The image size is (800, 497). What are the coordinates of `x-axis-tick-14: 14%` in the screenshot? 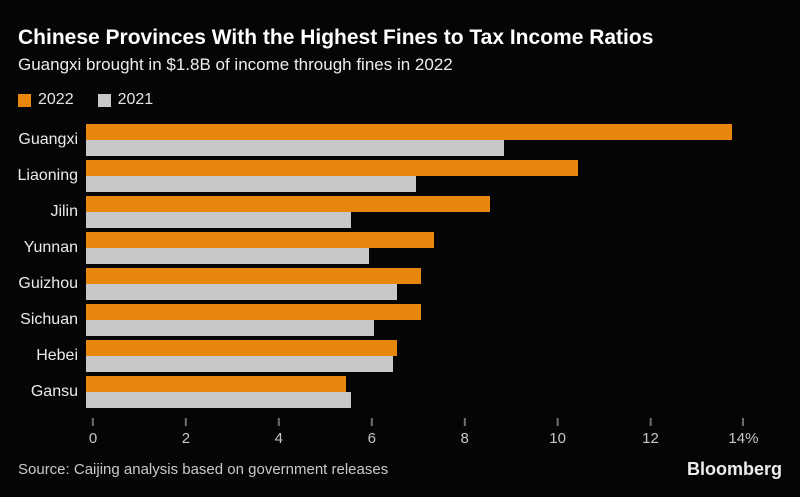 It's located at (743, 432).